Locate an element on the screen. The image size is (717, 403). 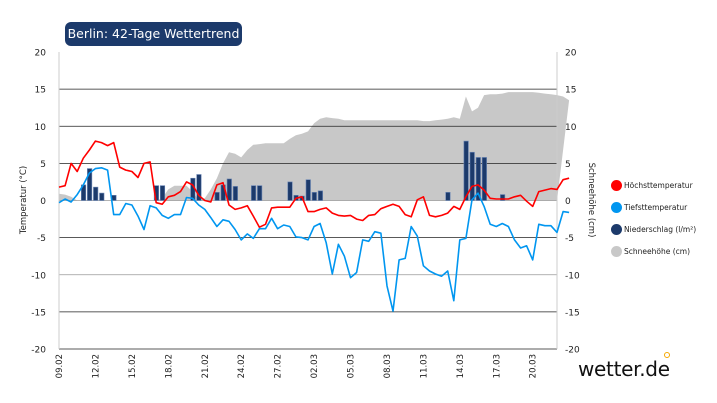
y-tick-label-left: -15 is located at coordinates (38, 313).